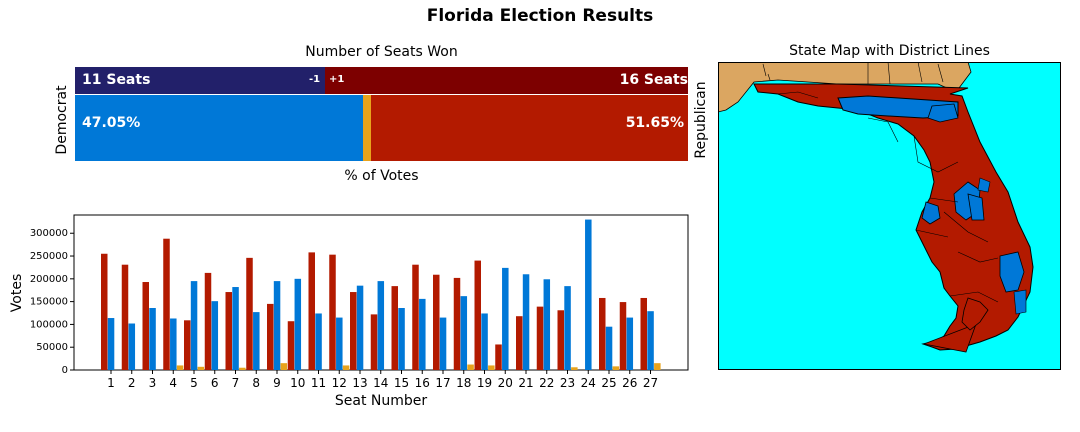 Image resolution: width=1080 pixels, height=432 pixels. I want to click on x-tick-label: 3, so click(153, 383).